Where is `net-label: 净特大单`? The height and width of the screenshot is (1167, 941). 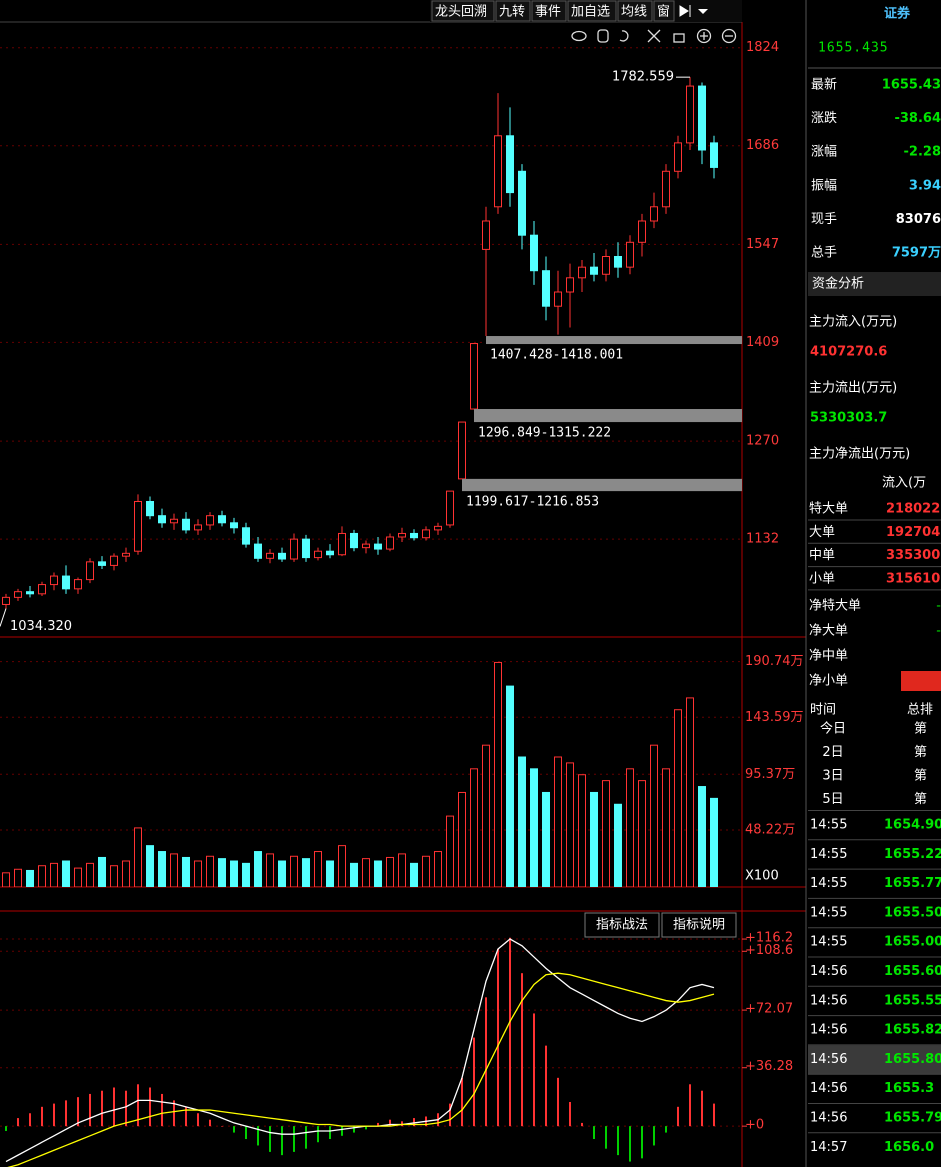 net-label: 净特大单 is located at coordinates (835, 606).